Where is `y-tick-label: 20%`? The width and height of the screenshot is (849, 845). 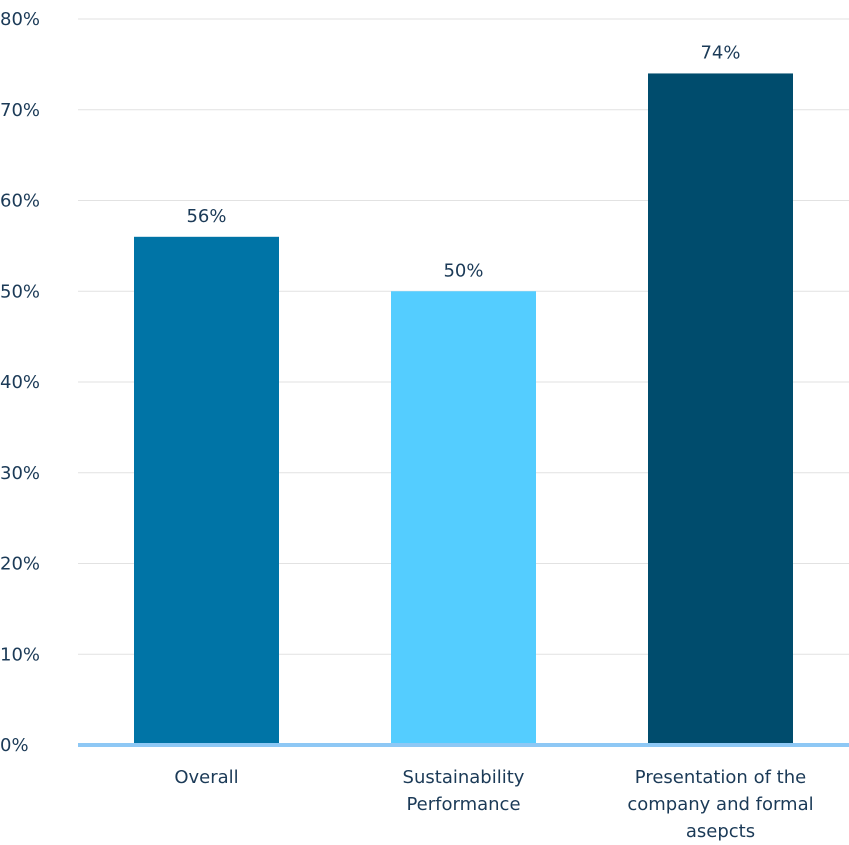 y-tick-label: 20% is located at coordinates (20, 564).